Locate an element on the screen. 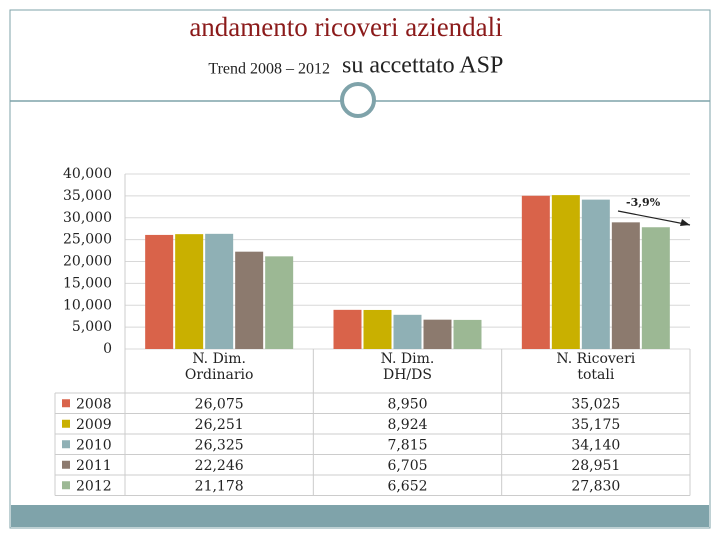 The width and height of the screenshot is (720, 544). y-tick-label: 0 is located at coordinates (107, 349).